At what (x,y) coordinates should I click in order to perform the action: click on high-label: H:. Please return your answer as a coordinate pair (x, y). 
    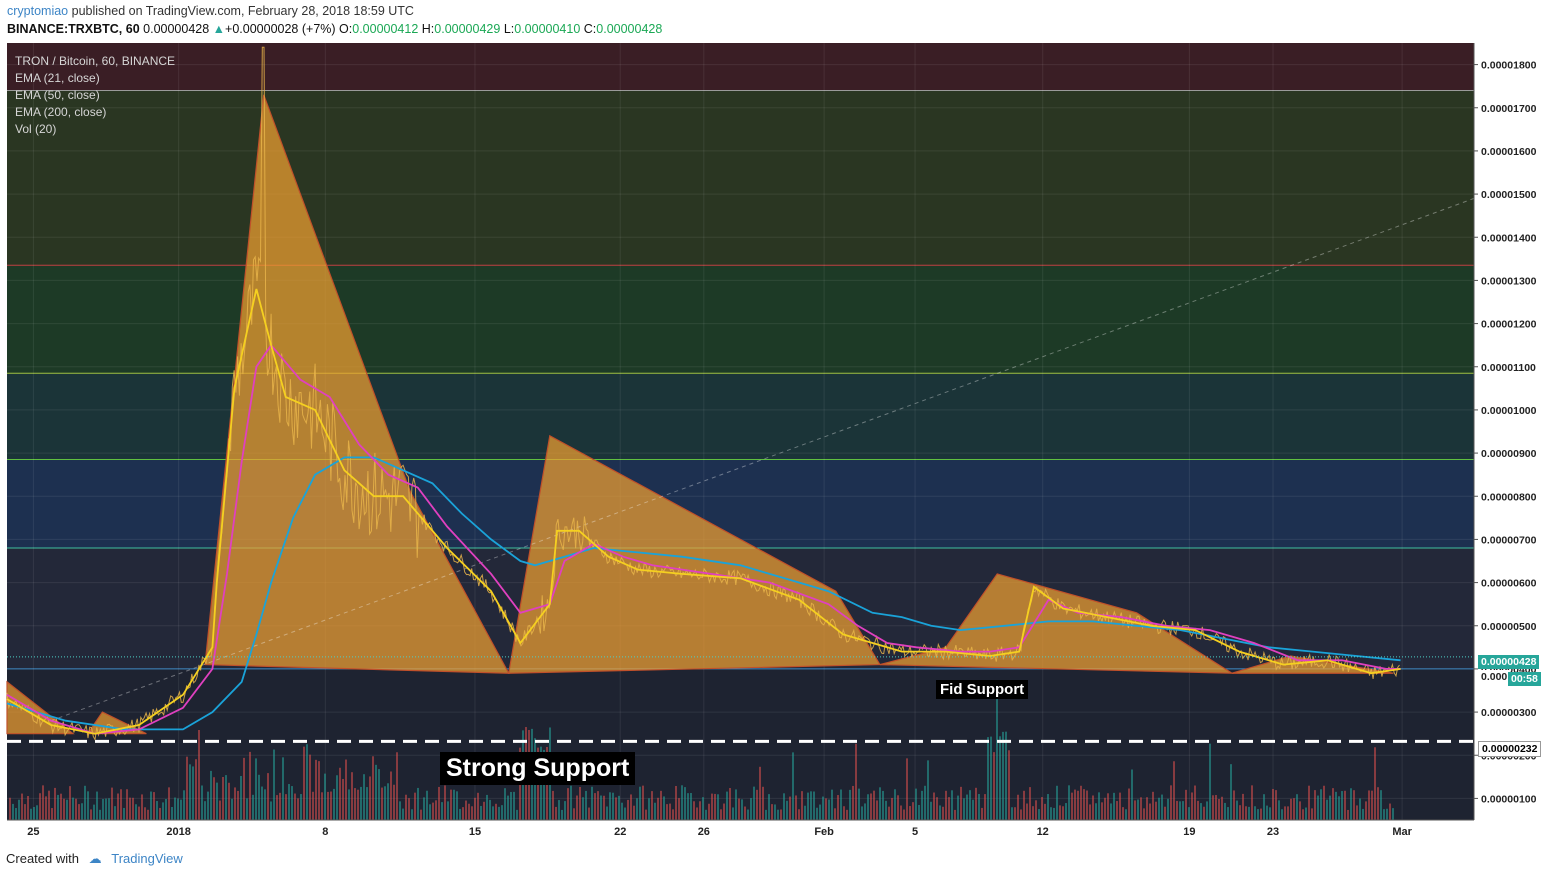
    Looking at the image, I should click on (428, 29).